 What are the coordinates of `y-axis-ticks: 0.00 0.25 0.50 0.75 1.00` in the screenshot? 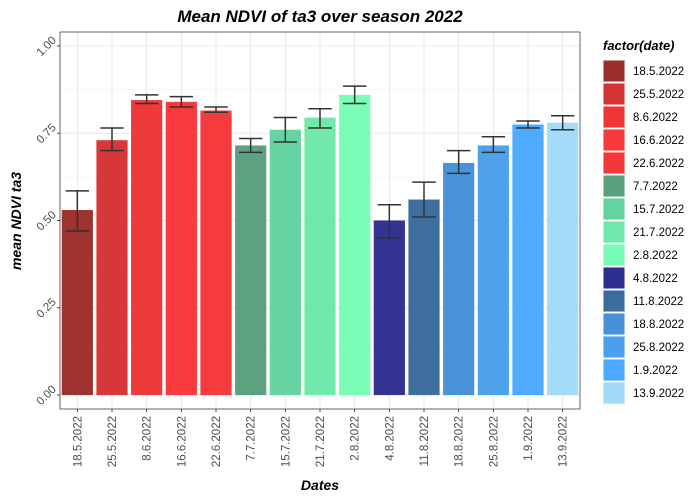 It's located at (47, 221).